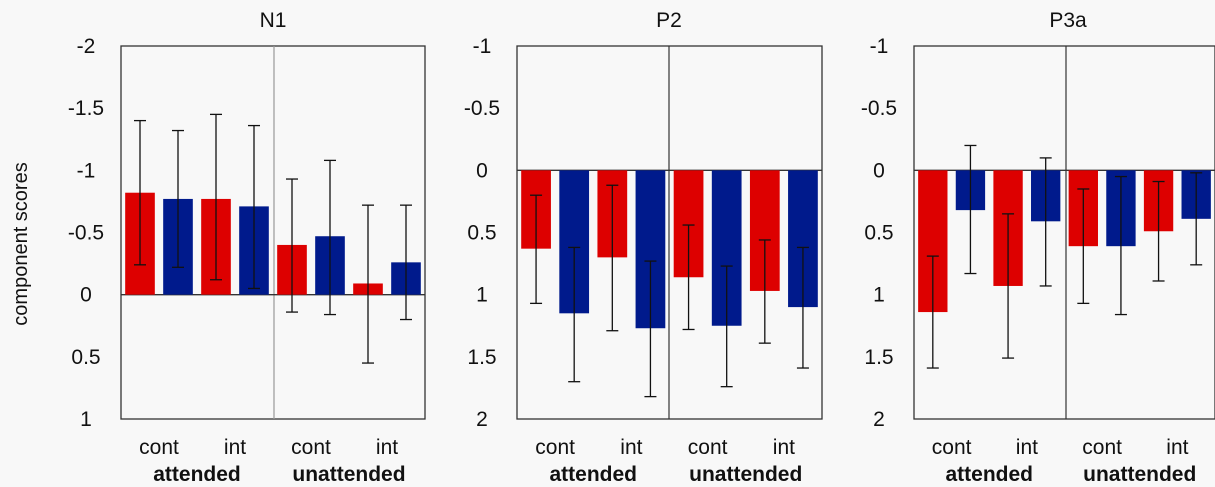 The height and width of the screenshot is (487, 1215). I want to click on y-tick-label: -1.5, so click(86, 108).